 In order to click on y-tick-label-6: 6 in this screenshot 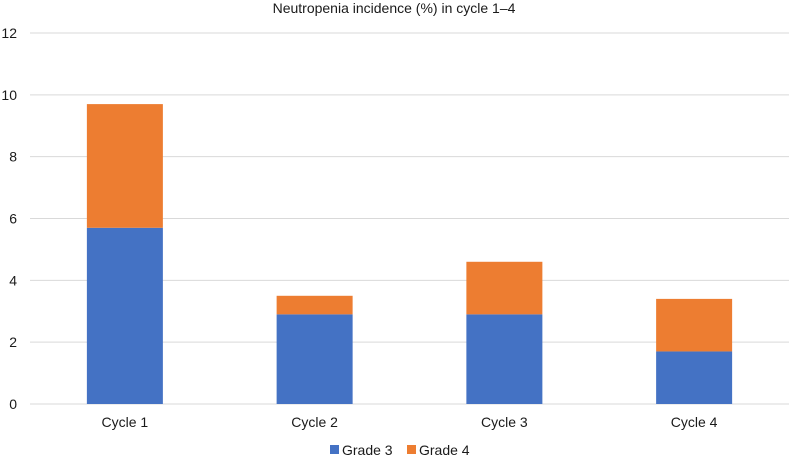, I will do `click(13, 219)`.